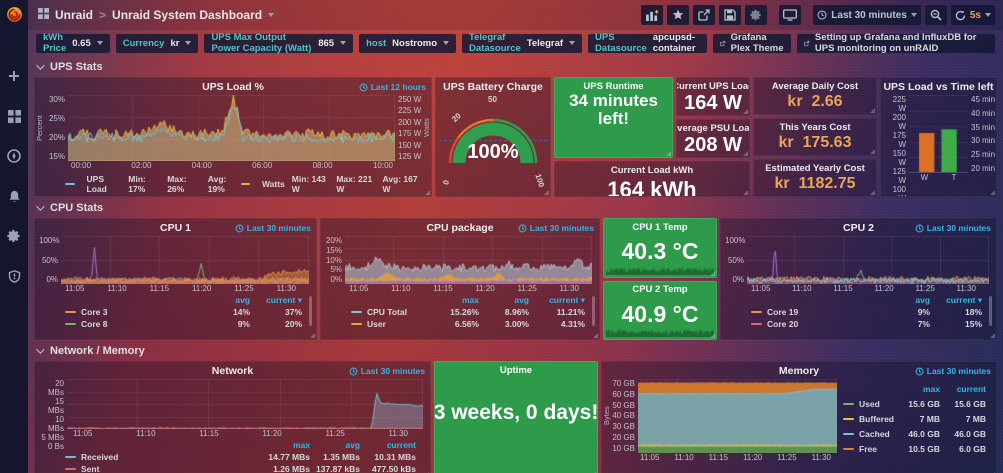 Image resolution: width=1003 pixels, height=473 pixels. I want to click on legend-series: Used, so click(869, 403).